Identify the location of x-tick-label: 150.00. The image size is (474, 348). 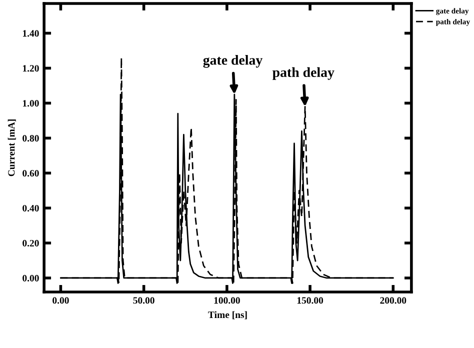
(310, 300).